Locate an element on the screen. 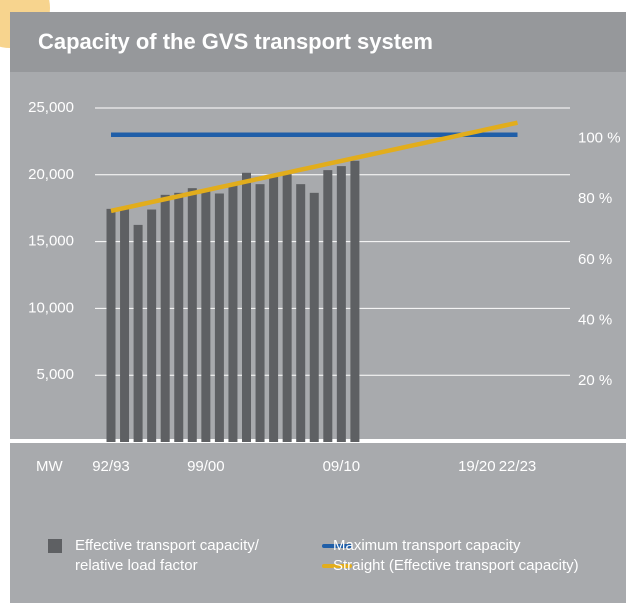 This screenshot has height=603, width=626. y-tick-label: 15,000 is located at coordinates (51, 241).